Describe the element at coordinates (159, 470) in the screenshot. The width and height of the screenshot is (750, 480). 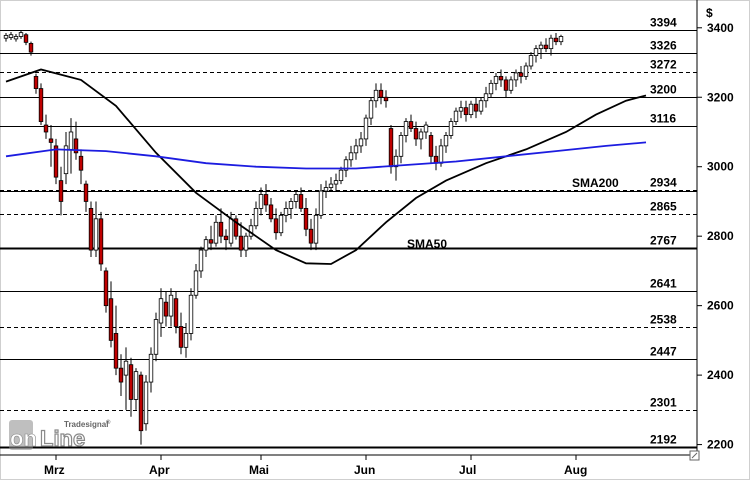
I see `x-tick-label-Apr: Apr` at that location.